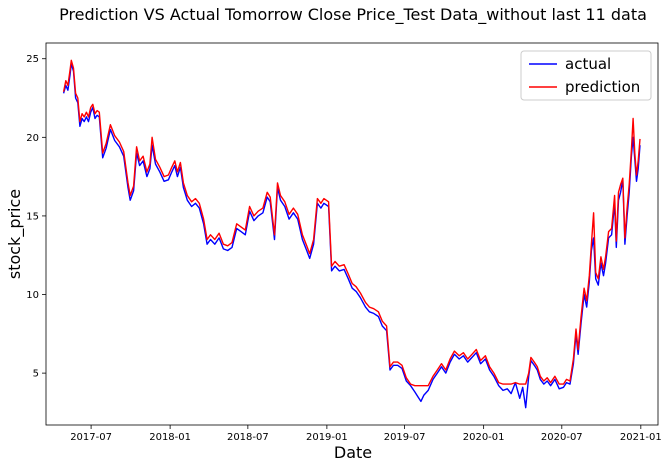 The width and height of the screenshot is (668, 467). What do you see at coordinates (327, 437) in the screenshot?
I see `x-tick-label: 2019-01` at bounding box center [327, 437].